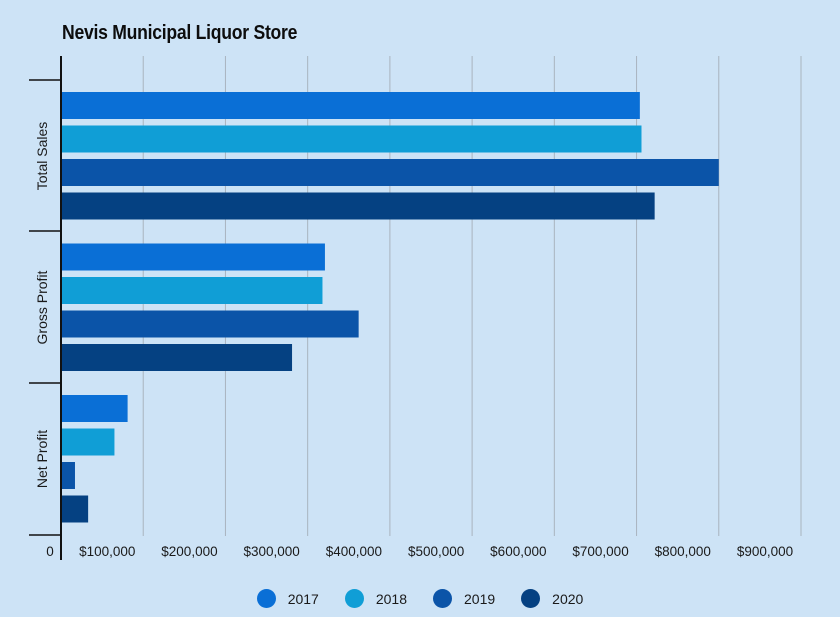 The image size is (840, 617). Describe the element at coordinates (42, 459) in the screenshot. I see `category-label: Net Profit` at that location.